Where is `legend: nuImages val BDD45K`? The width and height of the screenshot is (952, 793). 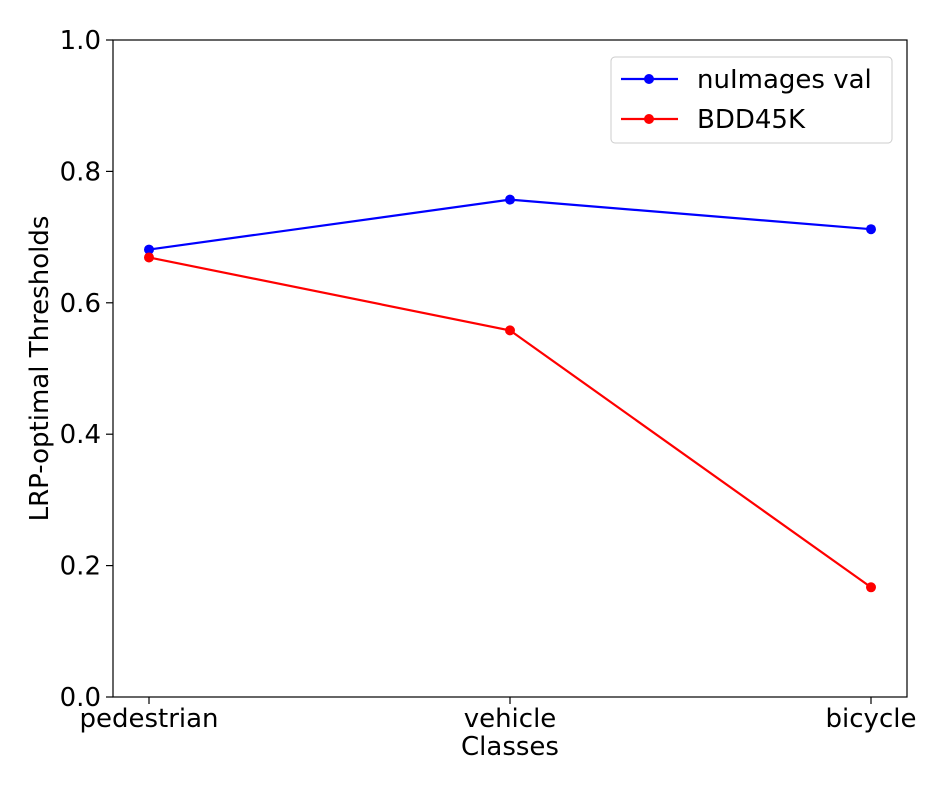
legend: nuImages val BDD45K is located at coordinates (751, 100).